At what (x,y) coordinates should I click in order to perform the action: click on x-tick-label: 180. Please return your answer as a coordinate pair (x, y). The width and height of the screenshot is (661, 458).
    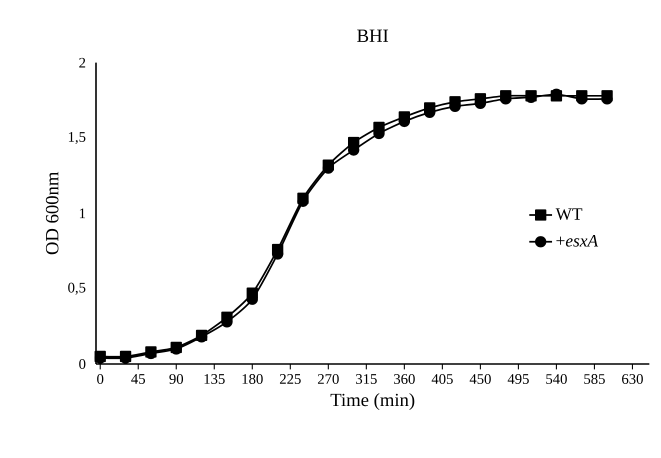
    Looking at the image, I should click on (252, 379).